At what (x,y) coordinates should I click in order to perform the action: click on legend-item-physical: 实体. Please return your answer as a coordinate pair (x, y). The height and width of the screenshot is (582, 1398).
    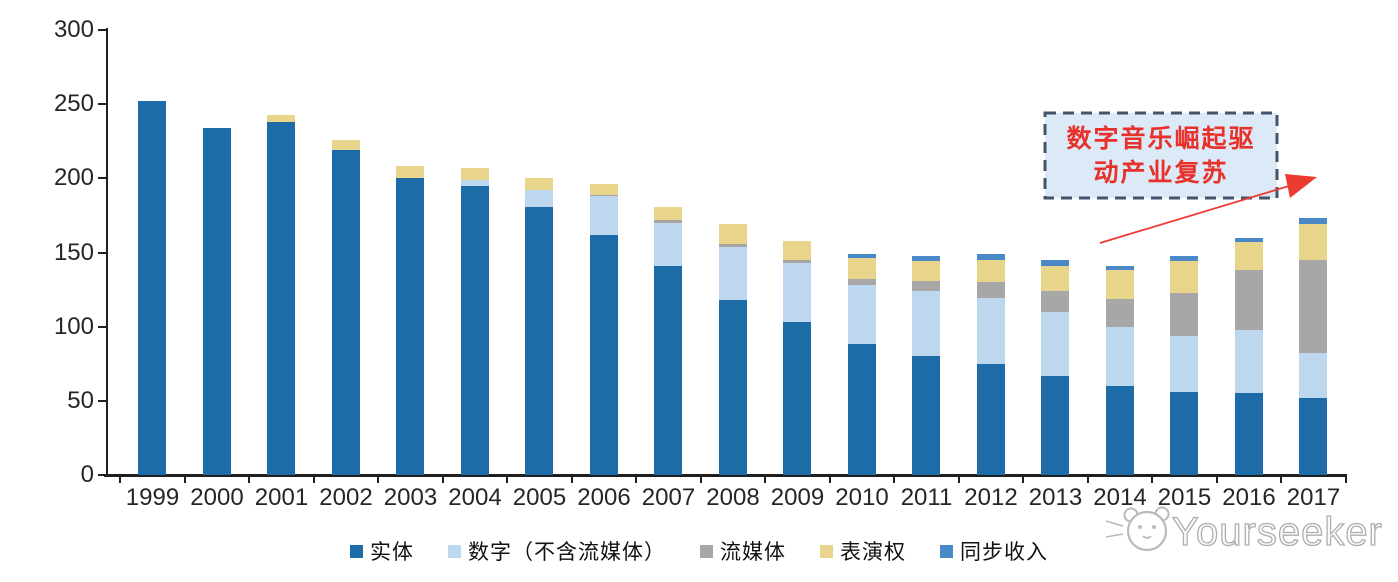
    Looking at the image, I should click on (382, 551).